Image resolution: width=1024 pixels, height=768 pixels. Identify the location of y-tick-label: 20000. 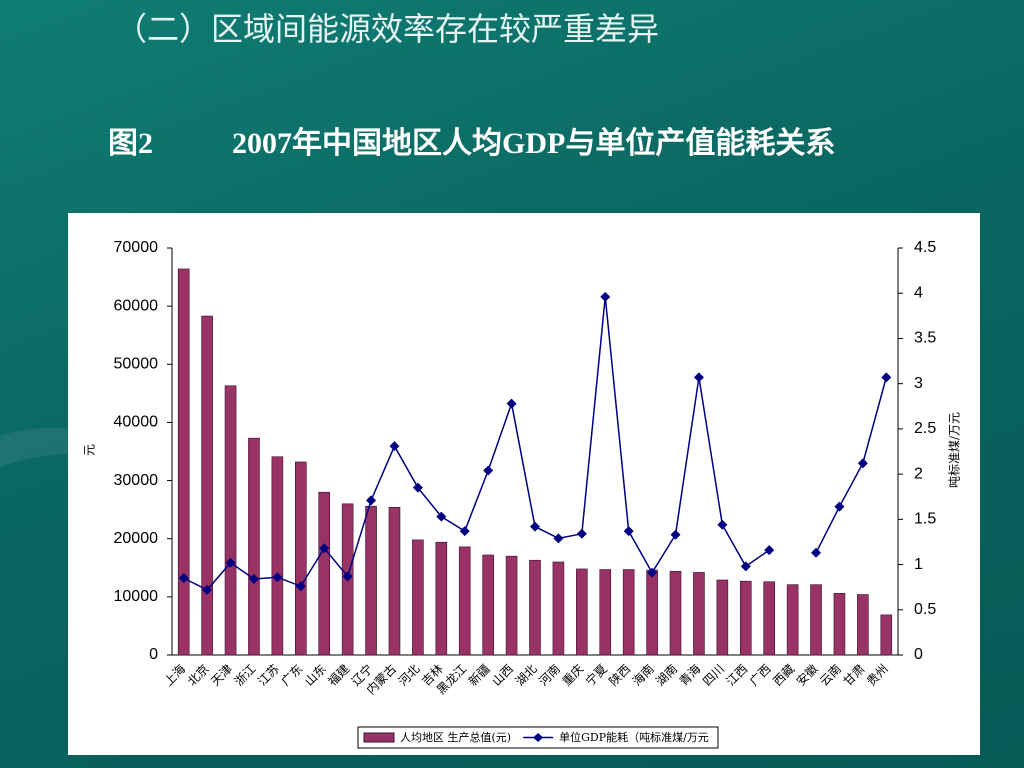
(136, 538).